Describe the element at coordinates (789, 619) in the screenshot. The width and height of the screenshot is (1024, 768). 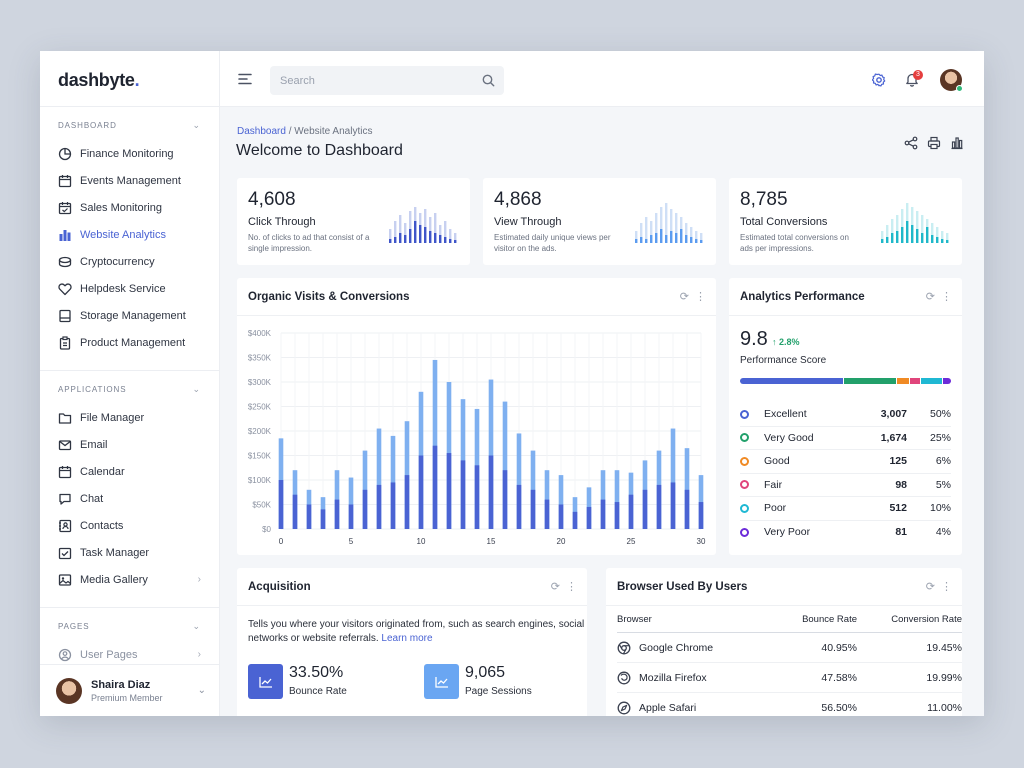
I see `table-header: Browser Bounce Rate Conversion Rate` at that location.